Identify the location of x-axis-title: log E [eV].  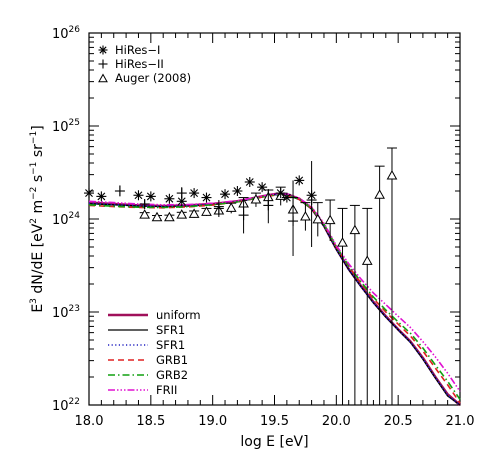
(274, 442).